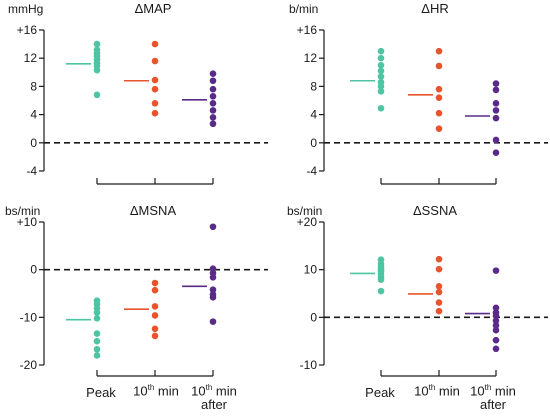 The image size is (550, 418). Describe the element at coordinates (101, 392) in the screenshot. I see `x-label-peak-left: Peak` at that location.